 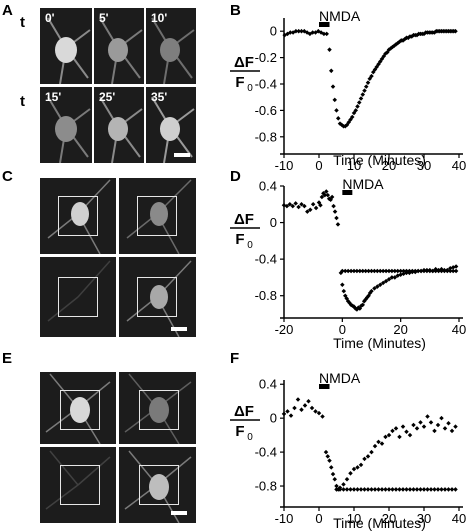 What do you see at coordinates (379, 523) in the screenshot?
I see `x-axis-label-f: Time (Minutes)` at bounding box center [379, 523].